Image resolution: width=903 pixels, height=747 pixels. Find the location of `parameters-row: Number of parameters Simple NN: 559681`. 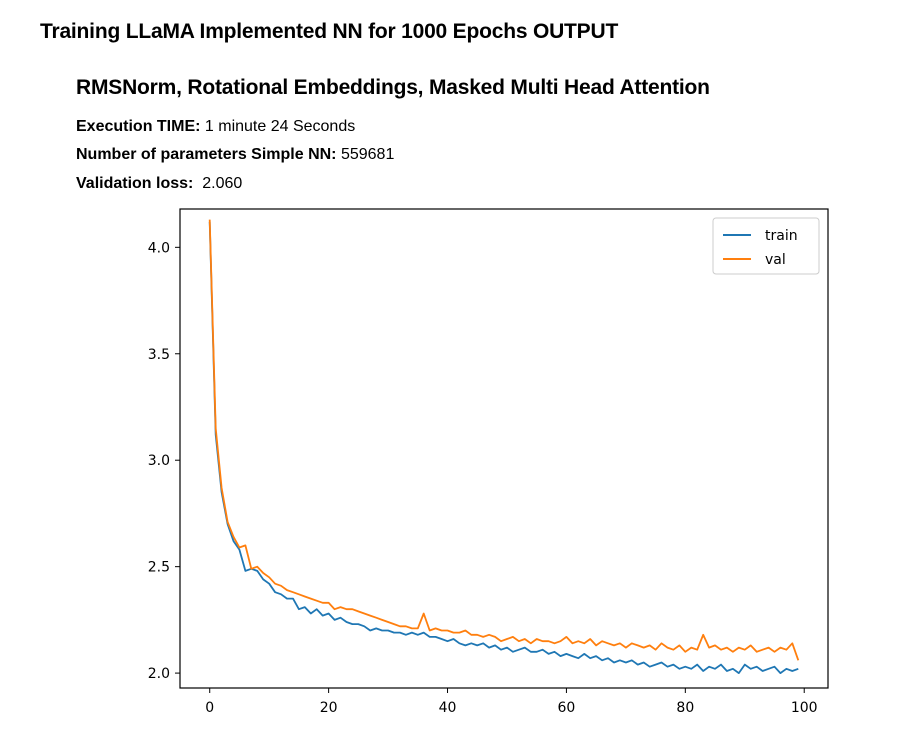

parameters-row: Number of parameters Simple NN: 559681 is located at coordinates (235, 155).